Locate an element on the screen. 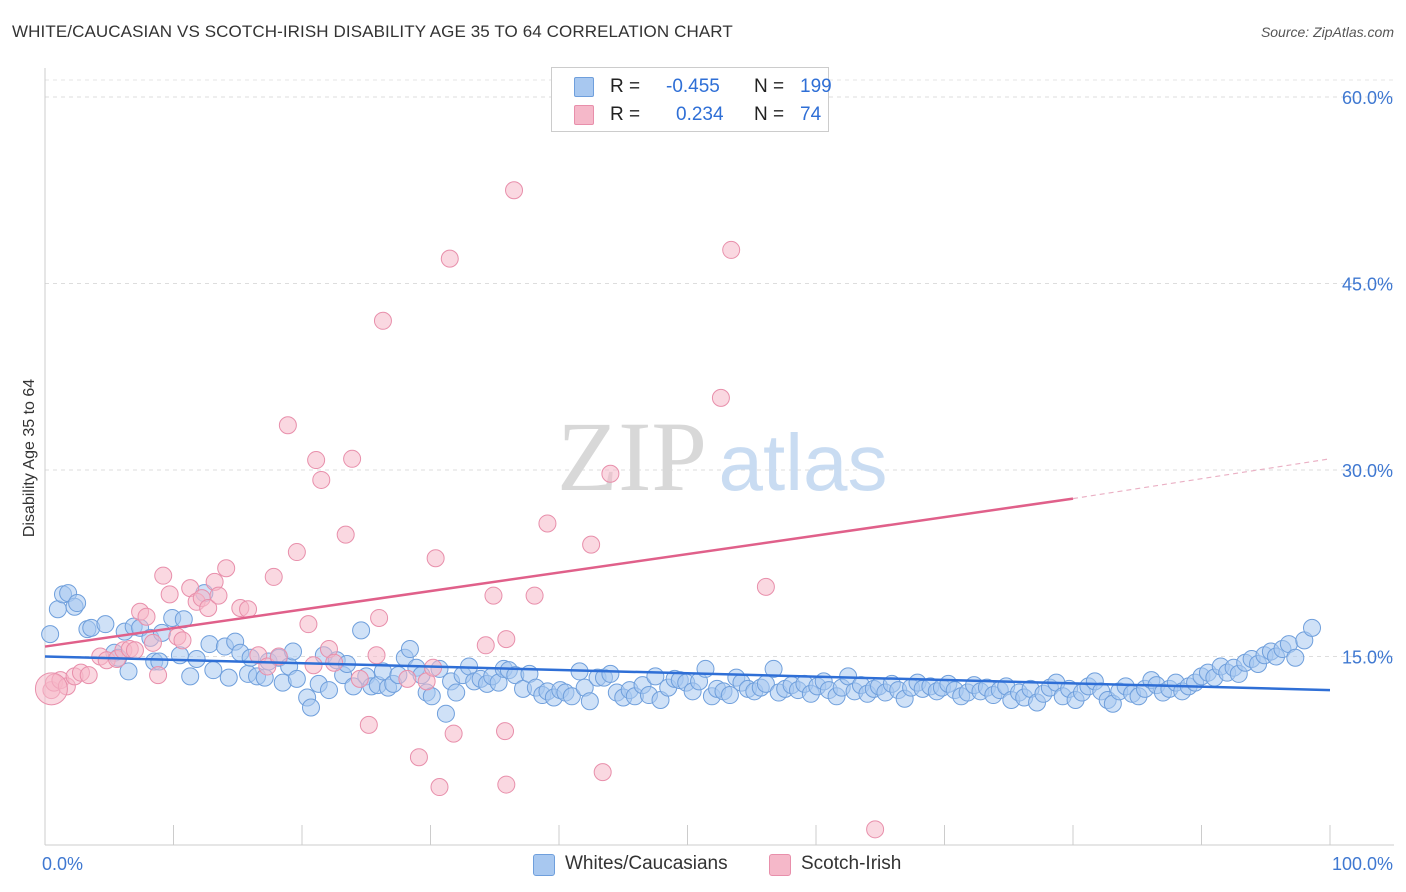 The image size is (1406, 892). x-tick-label: 0.0% is located at coordinates (62, 864).